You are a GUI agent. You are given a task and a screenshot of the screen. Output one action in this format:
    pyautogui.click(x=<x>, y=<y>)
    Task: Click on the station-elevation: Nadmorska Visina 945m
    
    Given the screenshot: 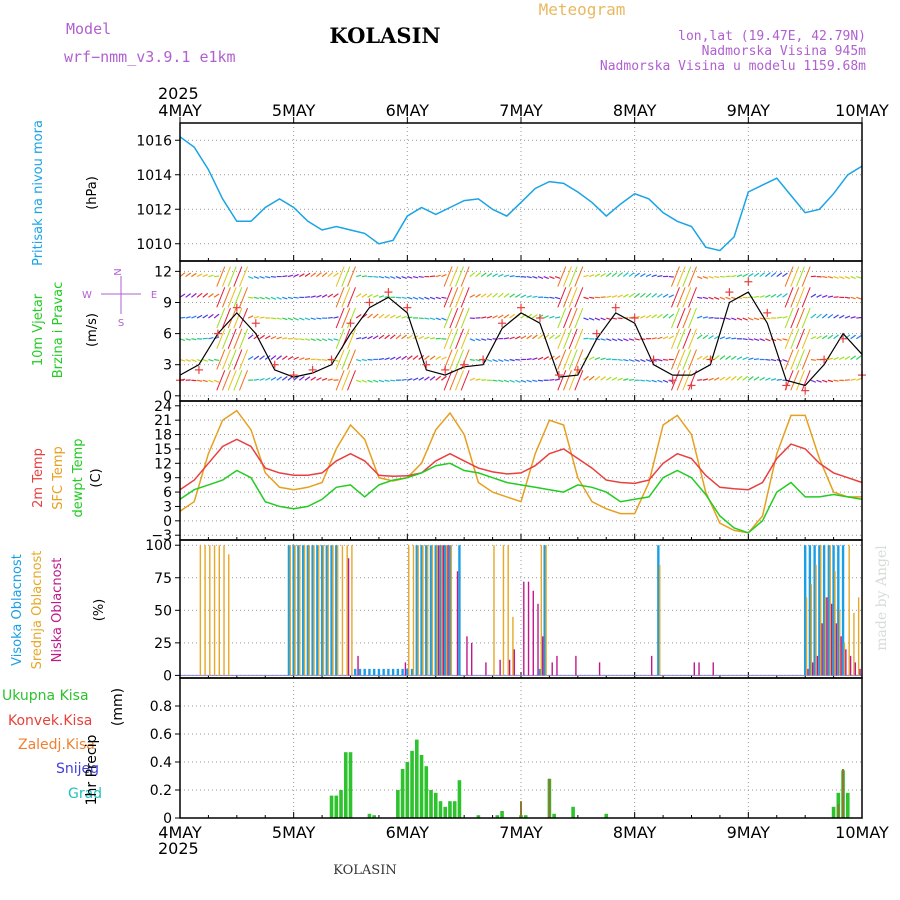 What is the action you would take?
    pyautogui.click(x=784, y=51)
    